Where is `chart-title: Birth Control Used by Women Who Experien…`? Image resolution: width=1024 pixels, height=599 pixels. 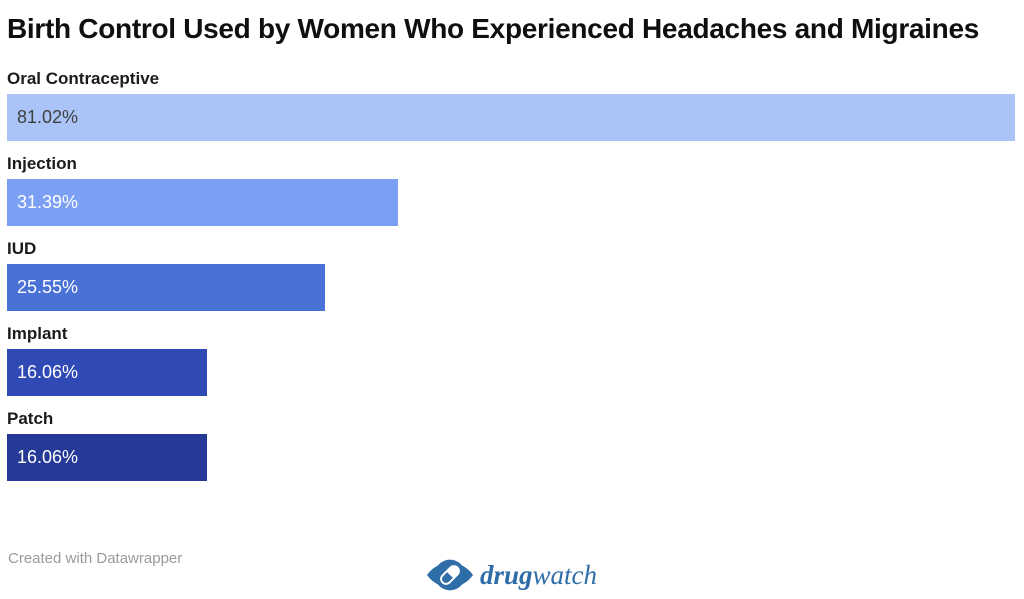 chart-title: Birth Control Used by Women Who Experien… is located at coordinates (493, 28).